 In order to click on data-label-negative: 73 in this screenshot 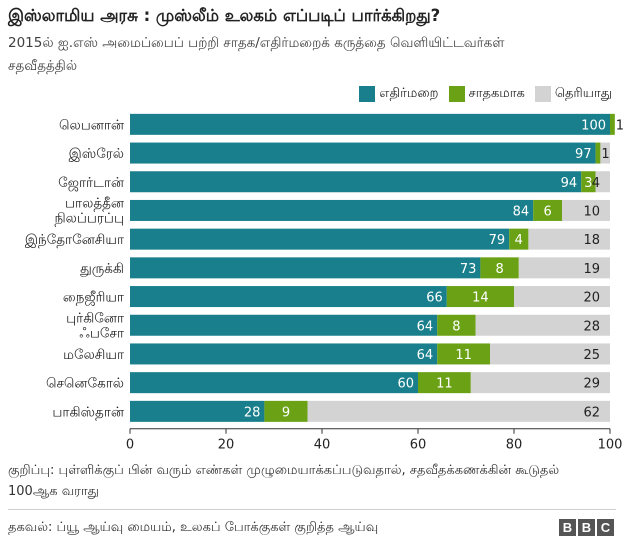, I will do `click(468, 269)`.